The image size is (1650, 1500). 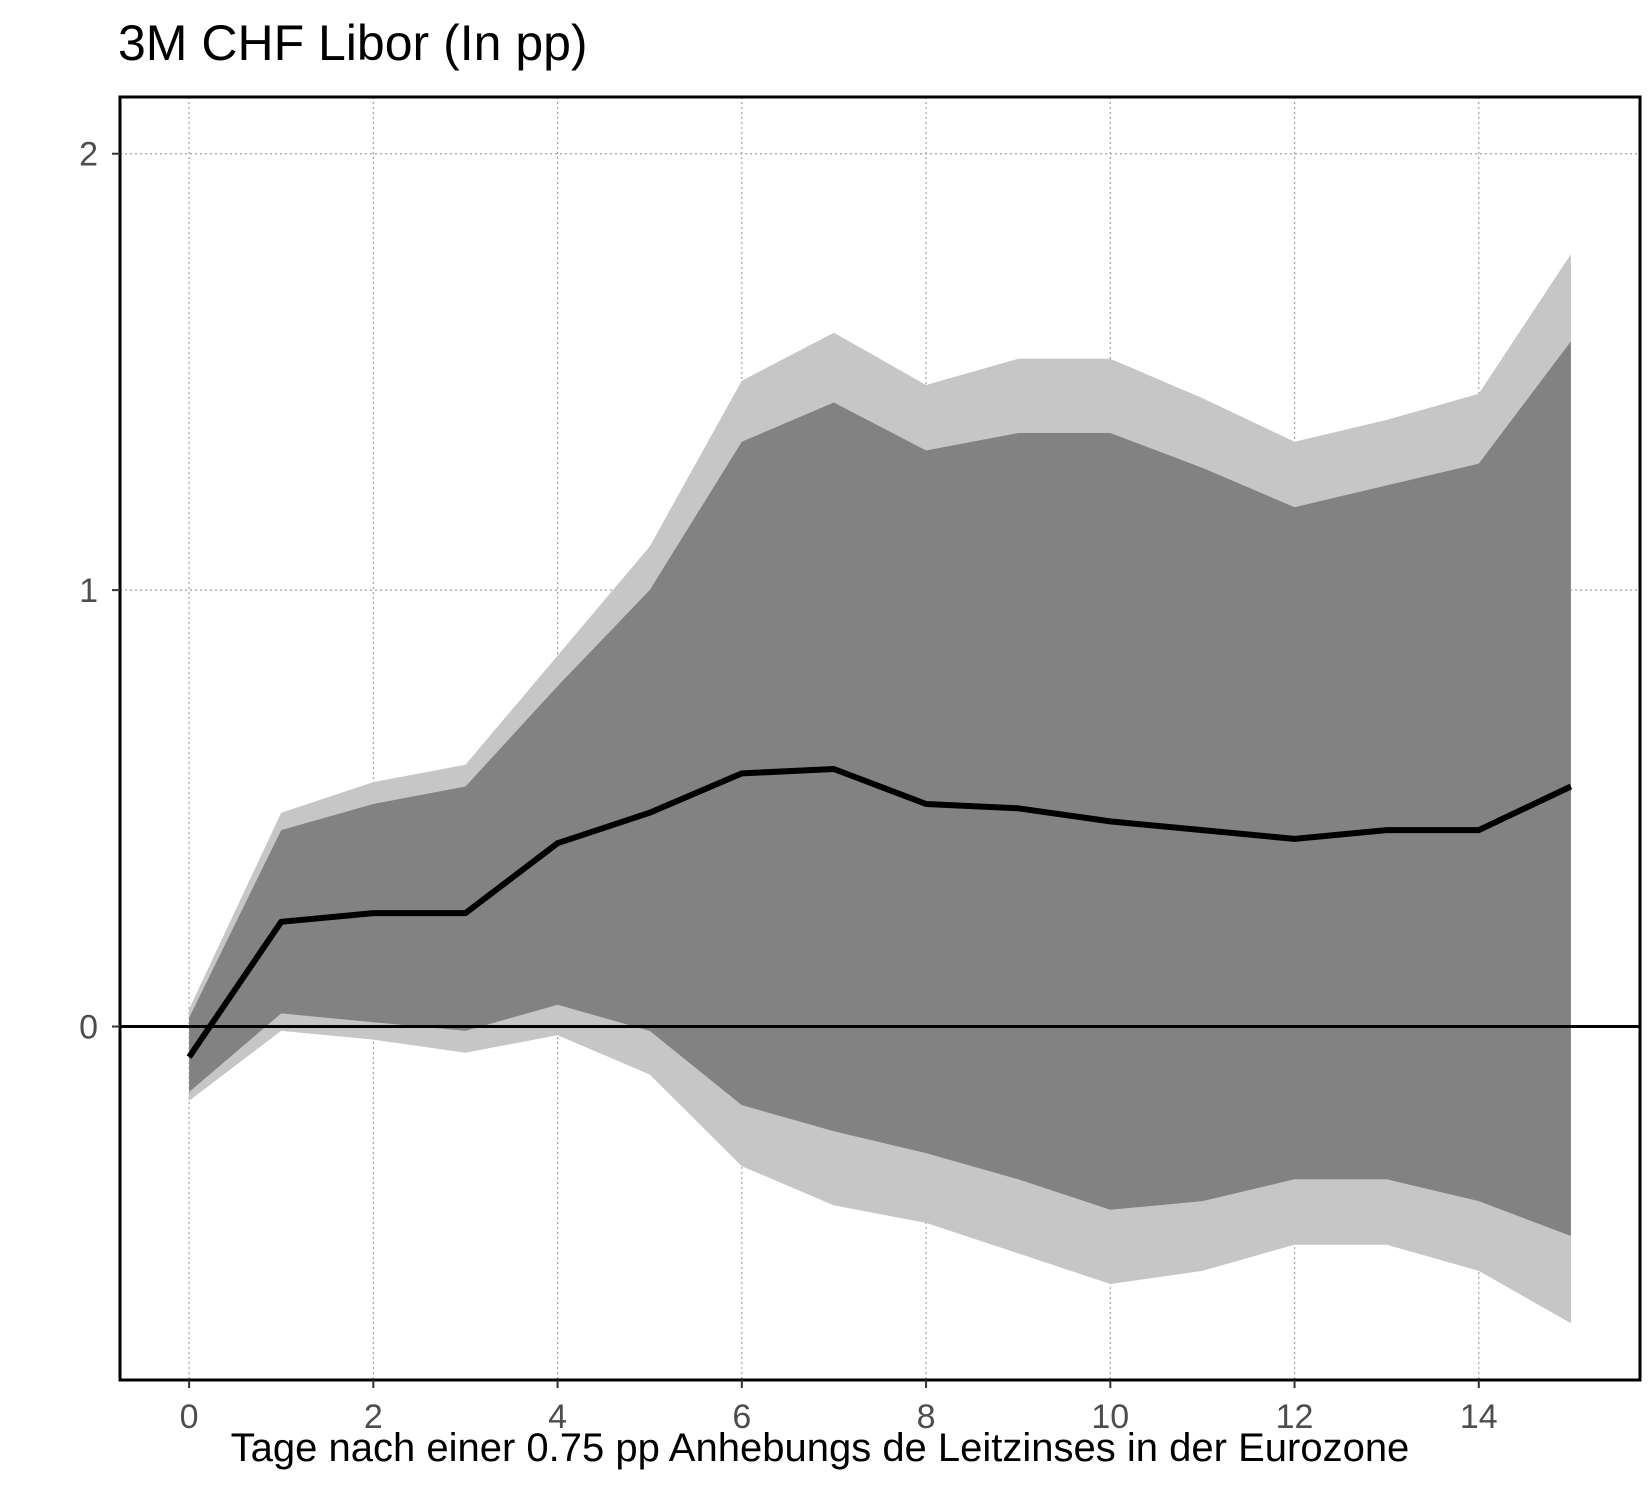 I want to click on x-tick-label: 14, so click(x=1479, y=1417).